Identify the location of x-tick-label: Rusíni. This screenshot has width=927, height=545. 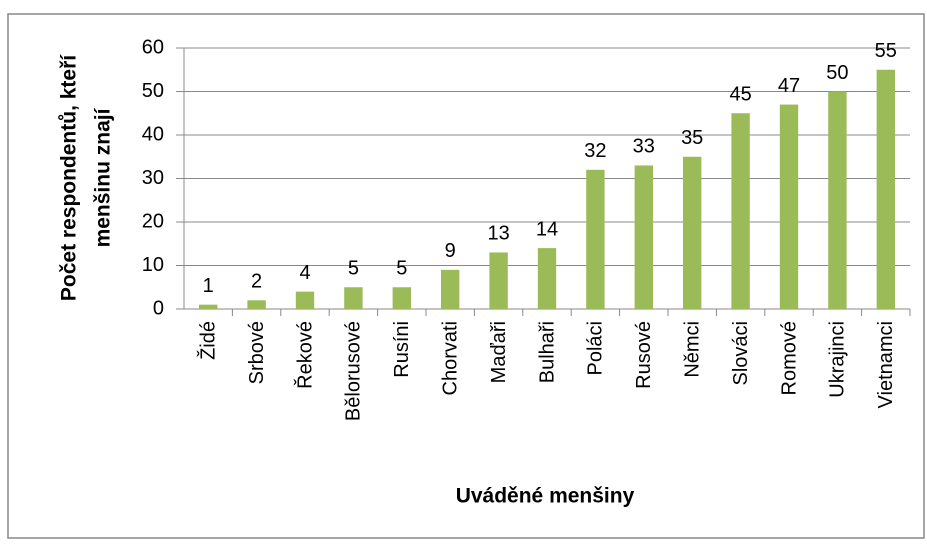
(402, 349).